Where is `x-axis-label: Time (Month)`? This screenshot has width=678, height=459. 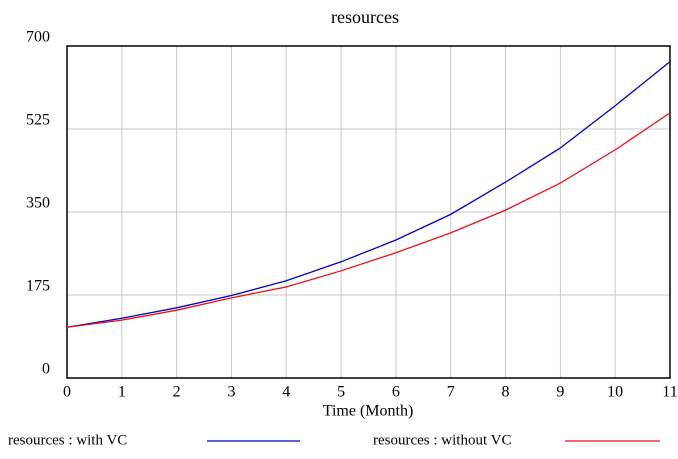 x-axis-label: Time (Month) is located at coordinates (368, 411).